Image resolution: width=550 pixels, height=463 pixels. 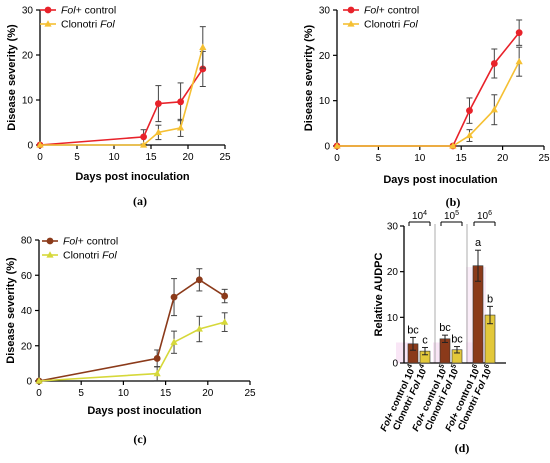 I want to click on group-bracket: 104, so click(x=419, y=218).